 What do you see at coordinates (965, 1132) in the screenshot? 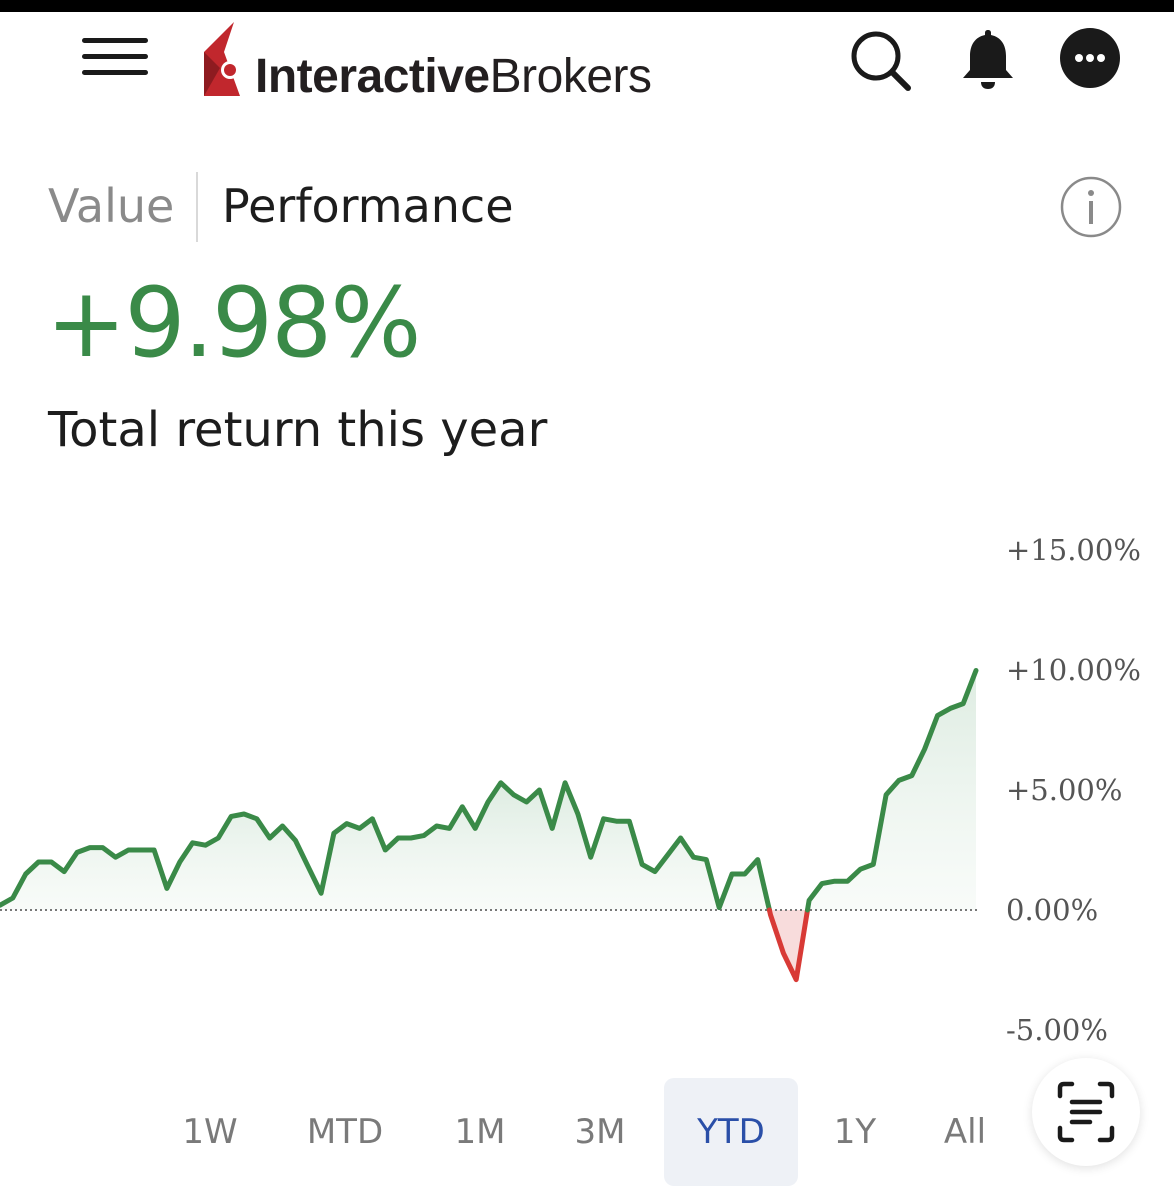
I see `range-all: All` at bounding box center [965, 1132].